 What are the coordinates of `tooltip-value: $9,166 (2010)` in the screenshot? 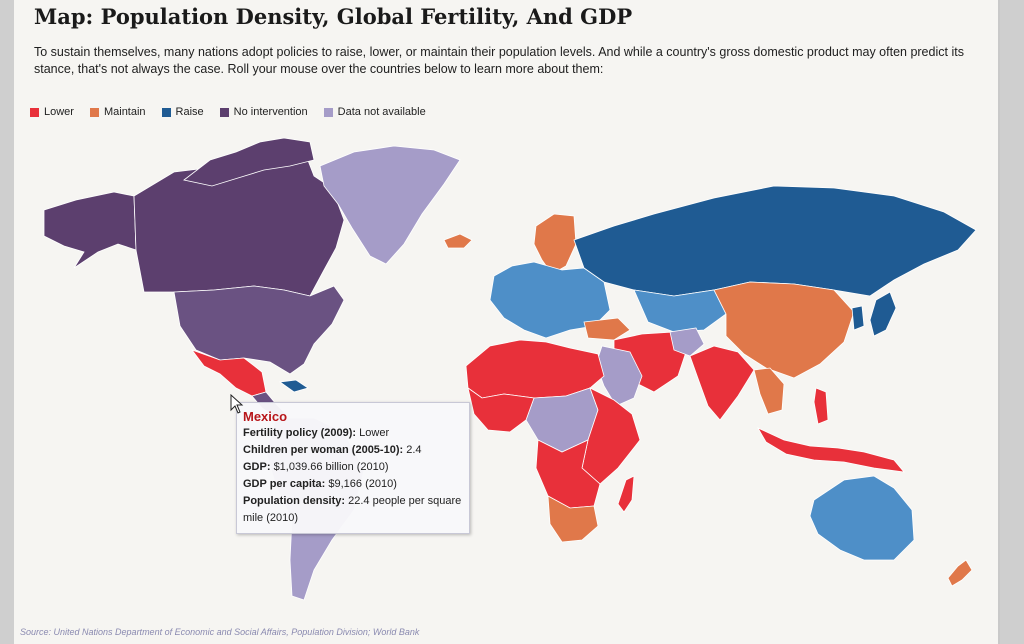 It's located at (362, 484).